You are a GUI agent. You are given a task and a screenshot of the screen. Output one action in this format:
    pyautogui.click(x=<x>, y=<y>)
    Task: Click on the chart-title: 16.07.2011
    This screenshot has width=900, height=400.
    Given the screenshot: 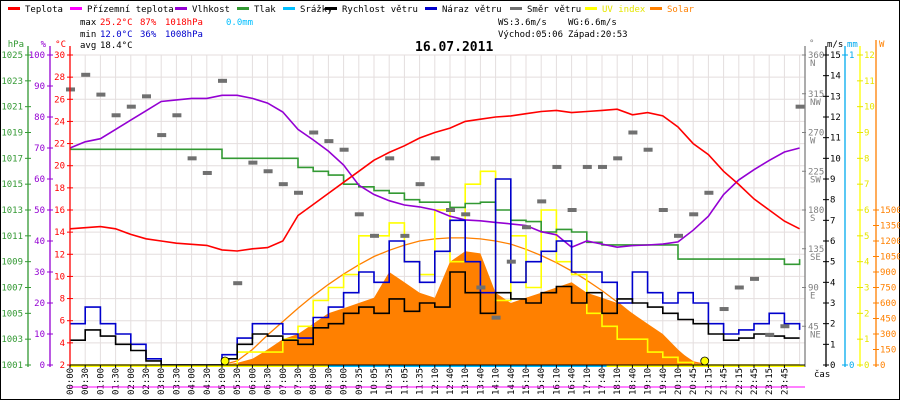 What is the action you would take?
    pyautogui.click(x=454, y=47)
    